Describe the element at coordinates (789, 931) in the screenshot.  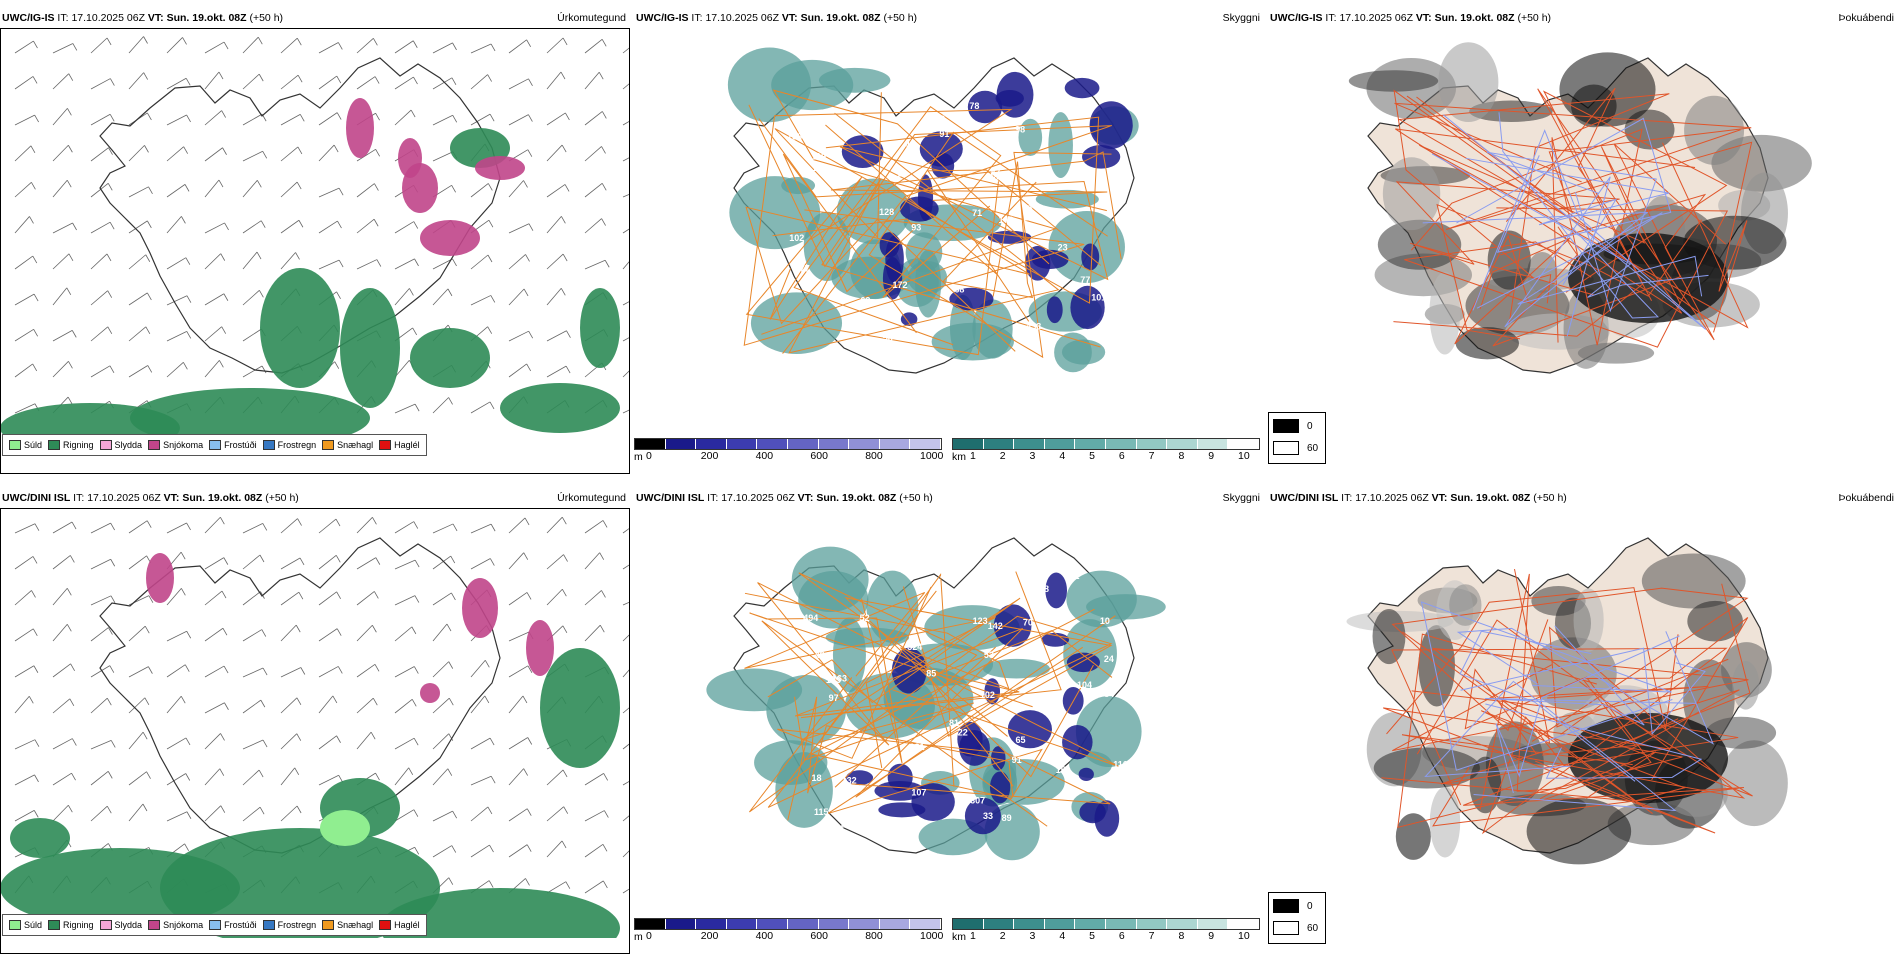
I see `ceiling-colorbar: m 0 200 400 600 800 1000` at that location.